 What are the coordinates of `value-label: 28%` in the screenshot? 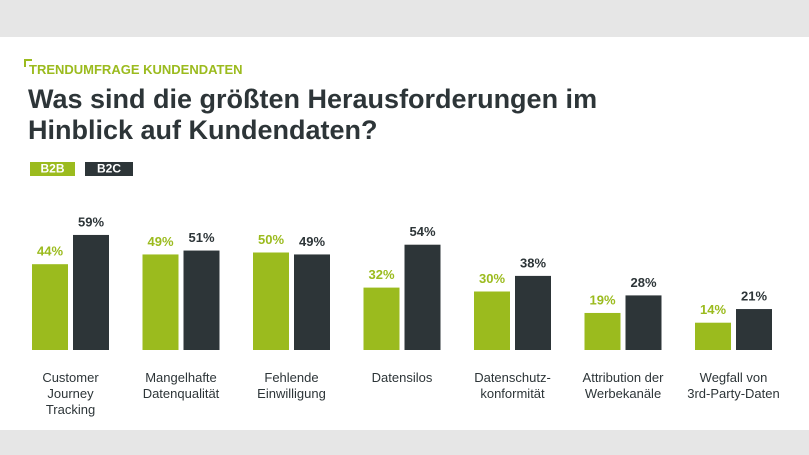 It's located at (643, 282).